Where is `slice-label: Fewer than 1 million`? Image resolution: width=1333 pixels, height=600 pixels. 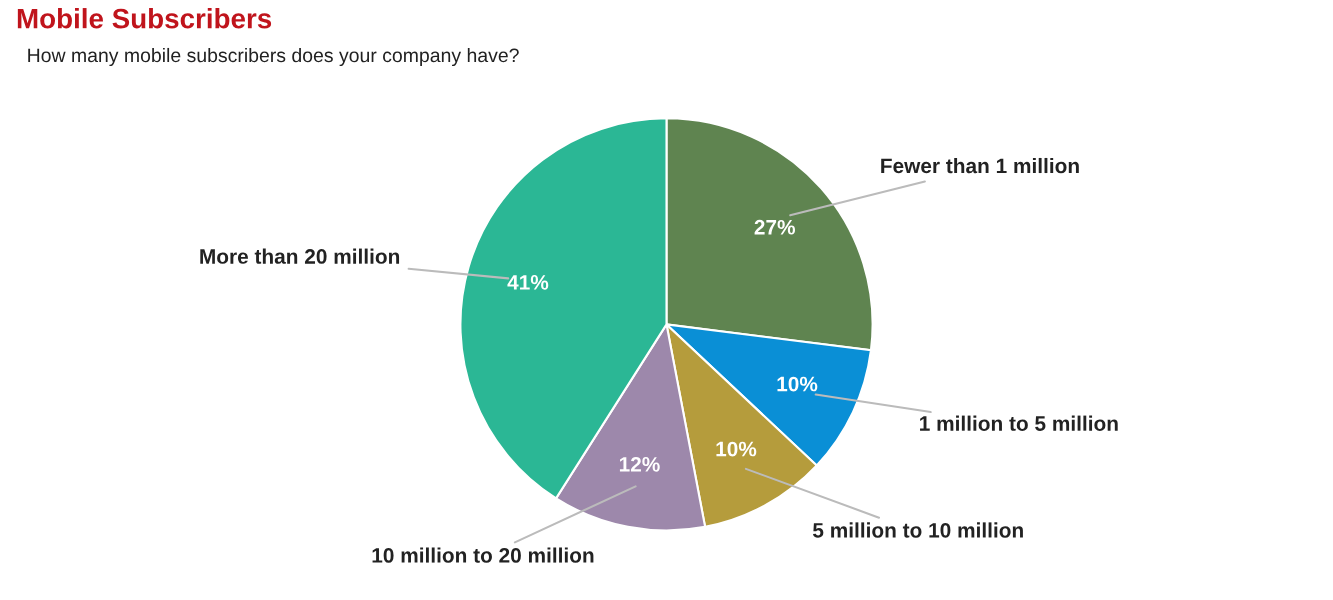 slice-label: Fewer than 1 million is located at coordinates (980, 165).